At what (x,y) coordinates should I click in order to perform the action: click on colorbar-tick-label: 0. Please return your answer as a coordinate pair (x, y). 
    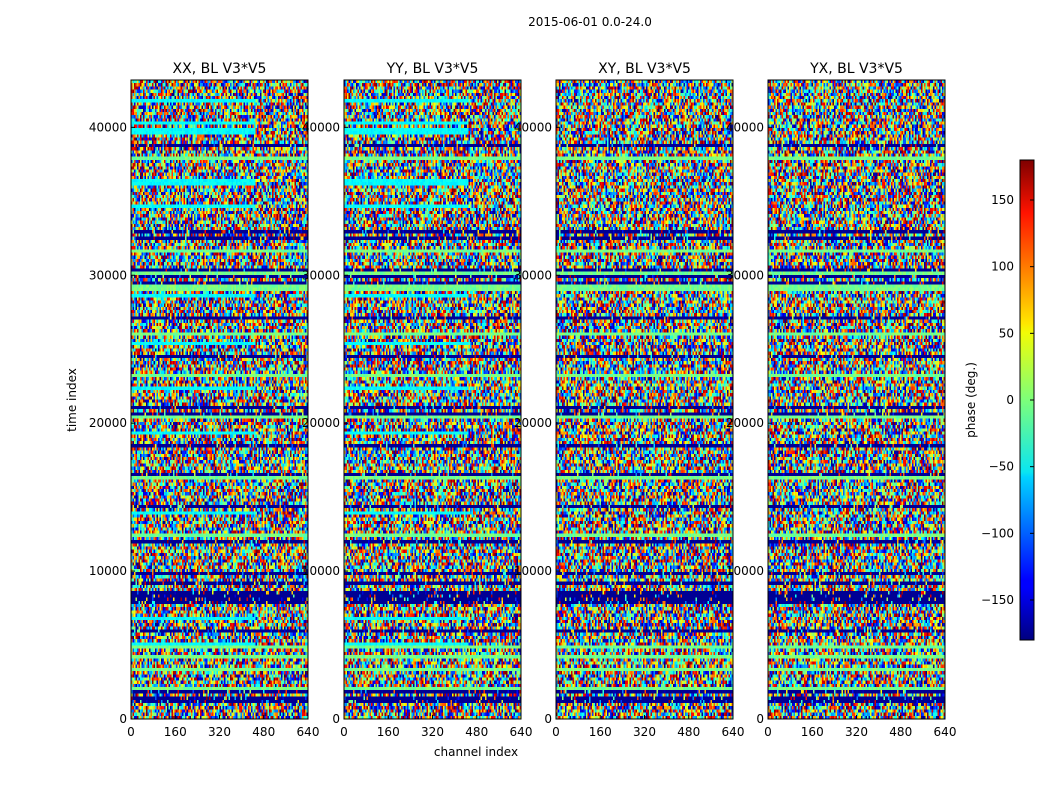
    Looking at the image, I should click on (1010, 400).